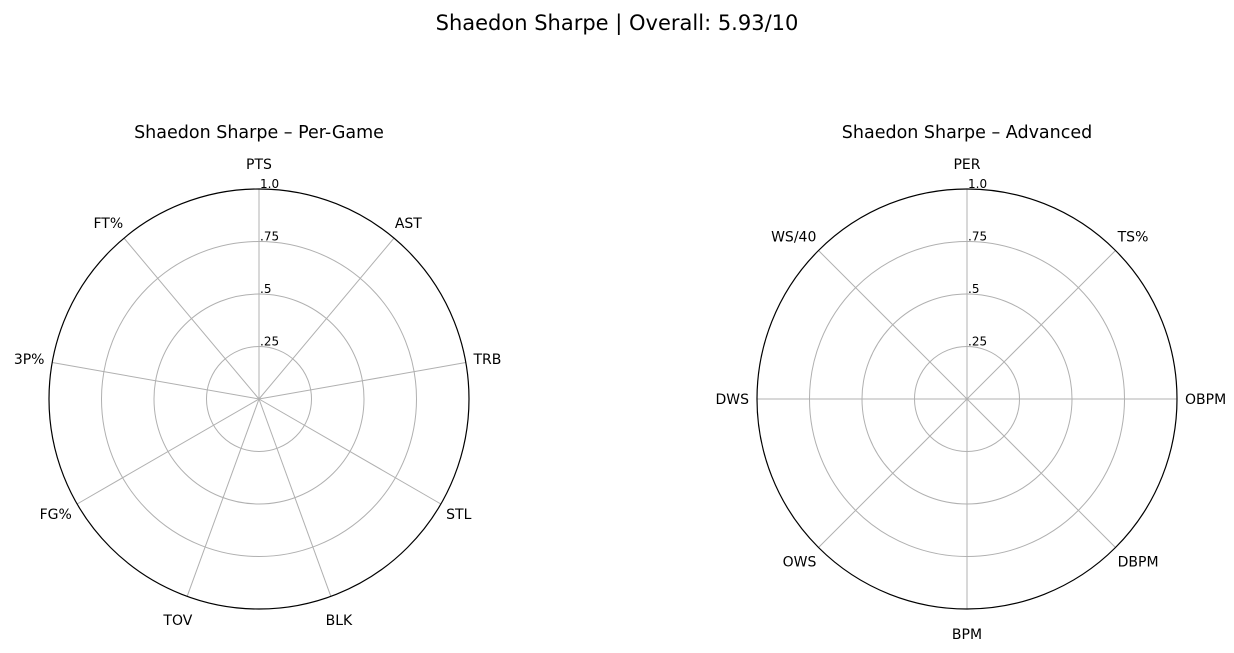 This screenshot has width=1234, height=653. What do you see at coordinates (408, 224) in the screenshot?
I see `category-label-ast: AST` at bounding box center [408, 224].